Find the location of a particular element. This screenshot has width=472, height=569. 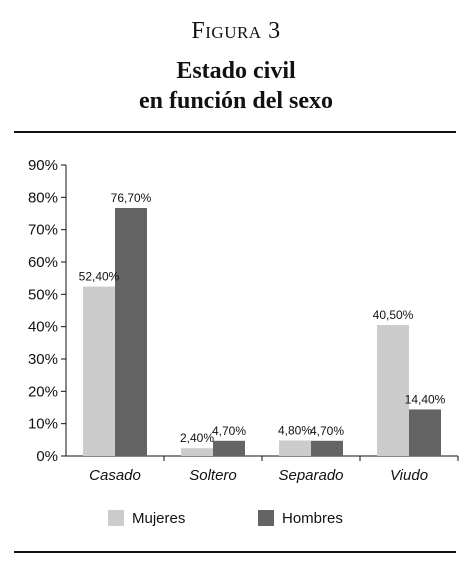

bar-mujeres-viudo is located at coordinates (393, 390).